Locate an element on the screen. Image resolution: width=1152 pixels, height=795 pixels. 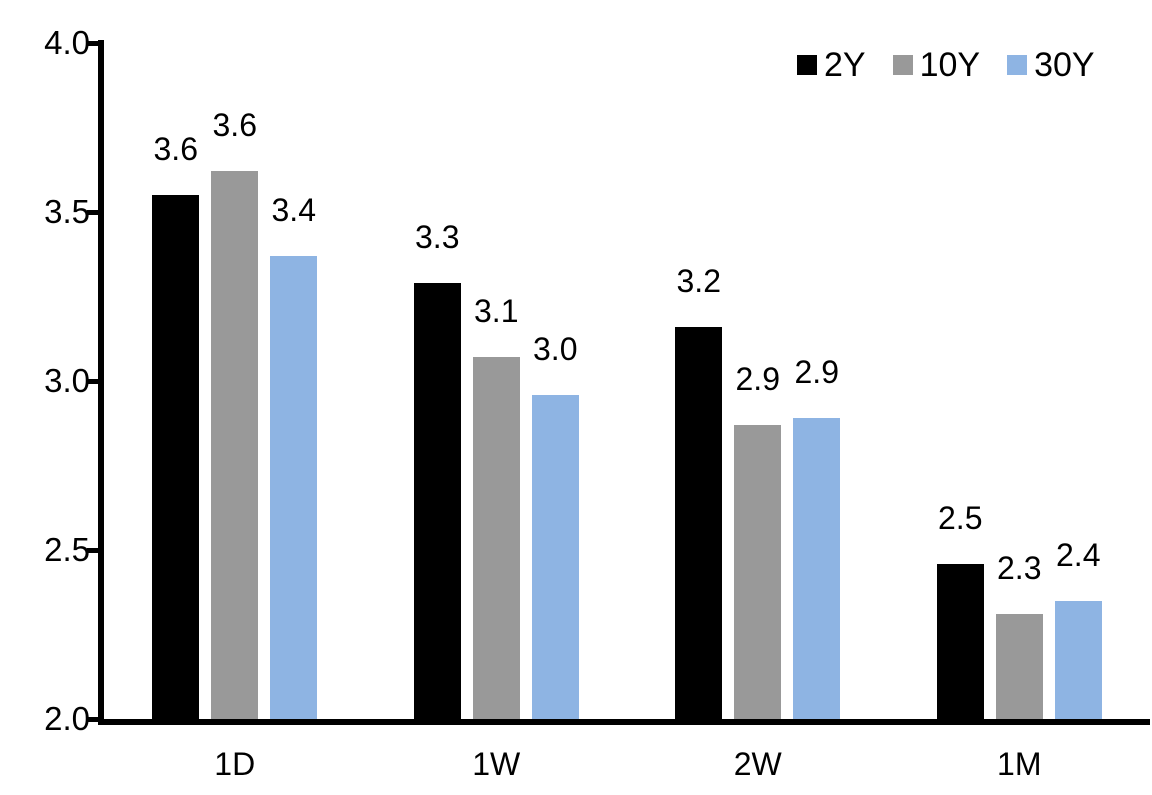
legend-item-30Y: 30Y is located at coordinates (1051, 65).